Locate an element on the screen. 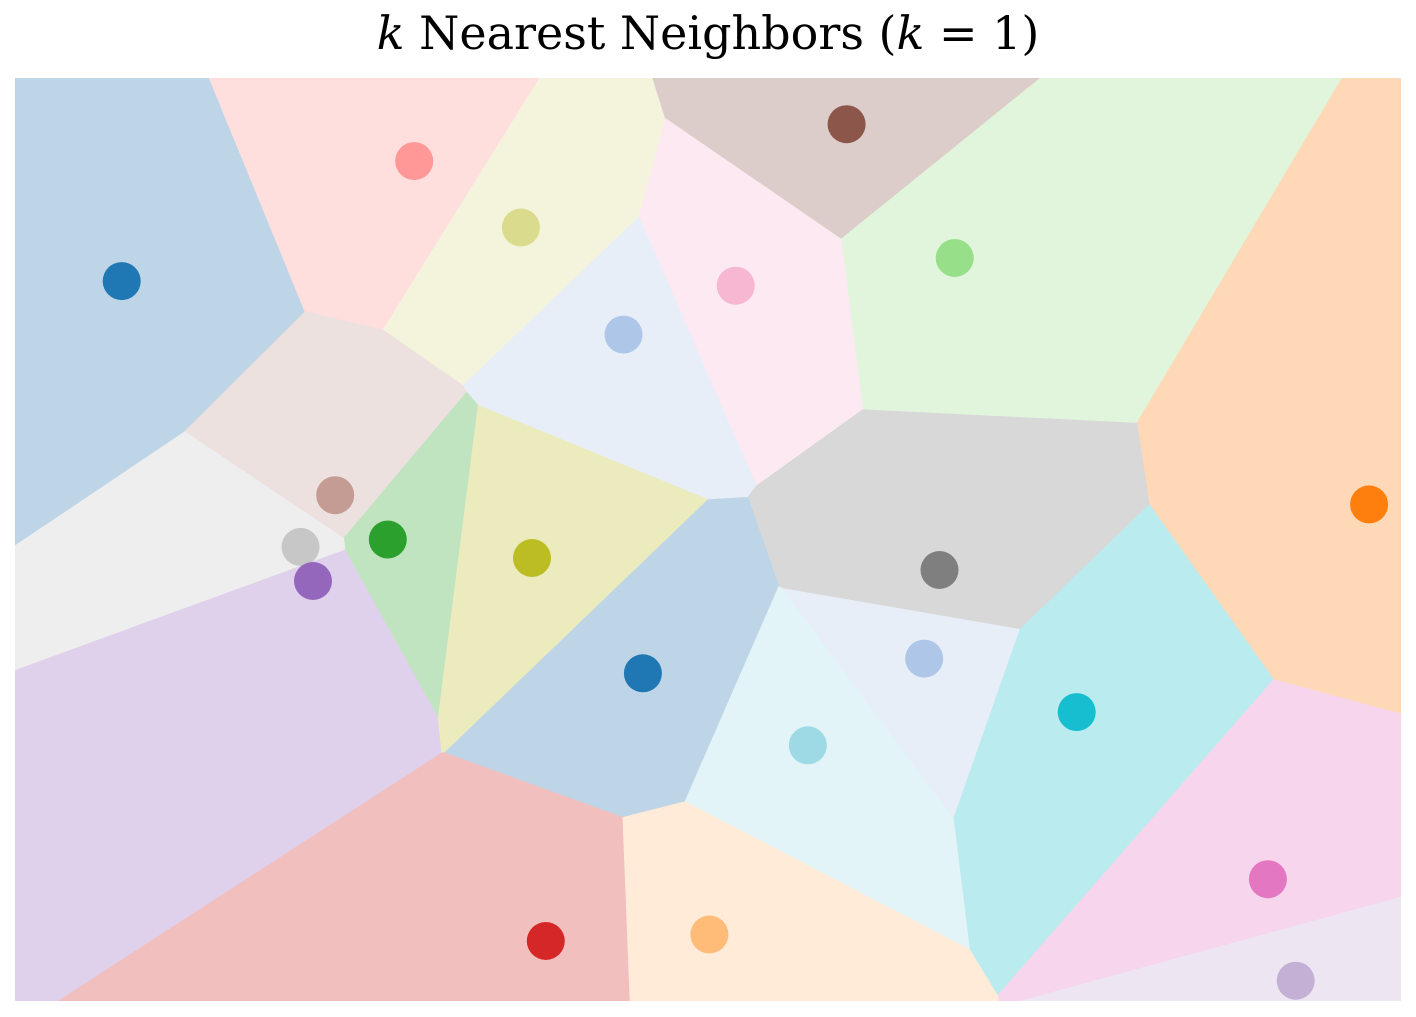 This screenshot has width=1416, height=1017. title-text: Nearest Neighbors ( is located at coordinates (650, 33).